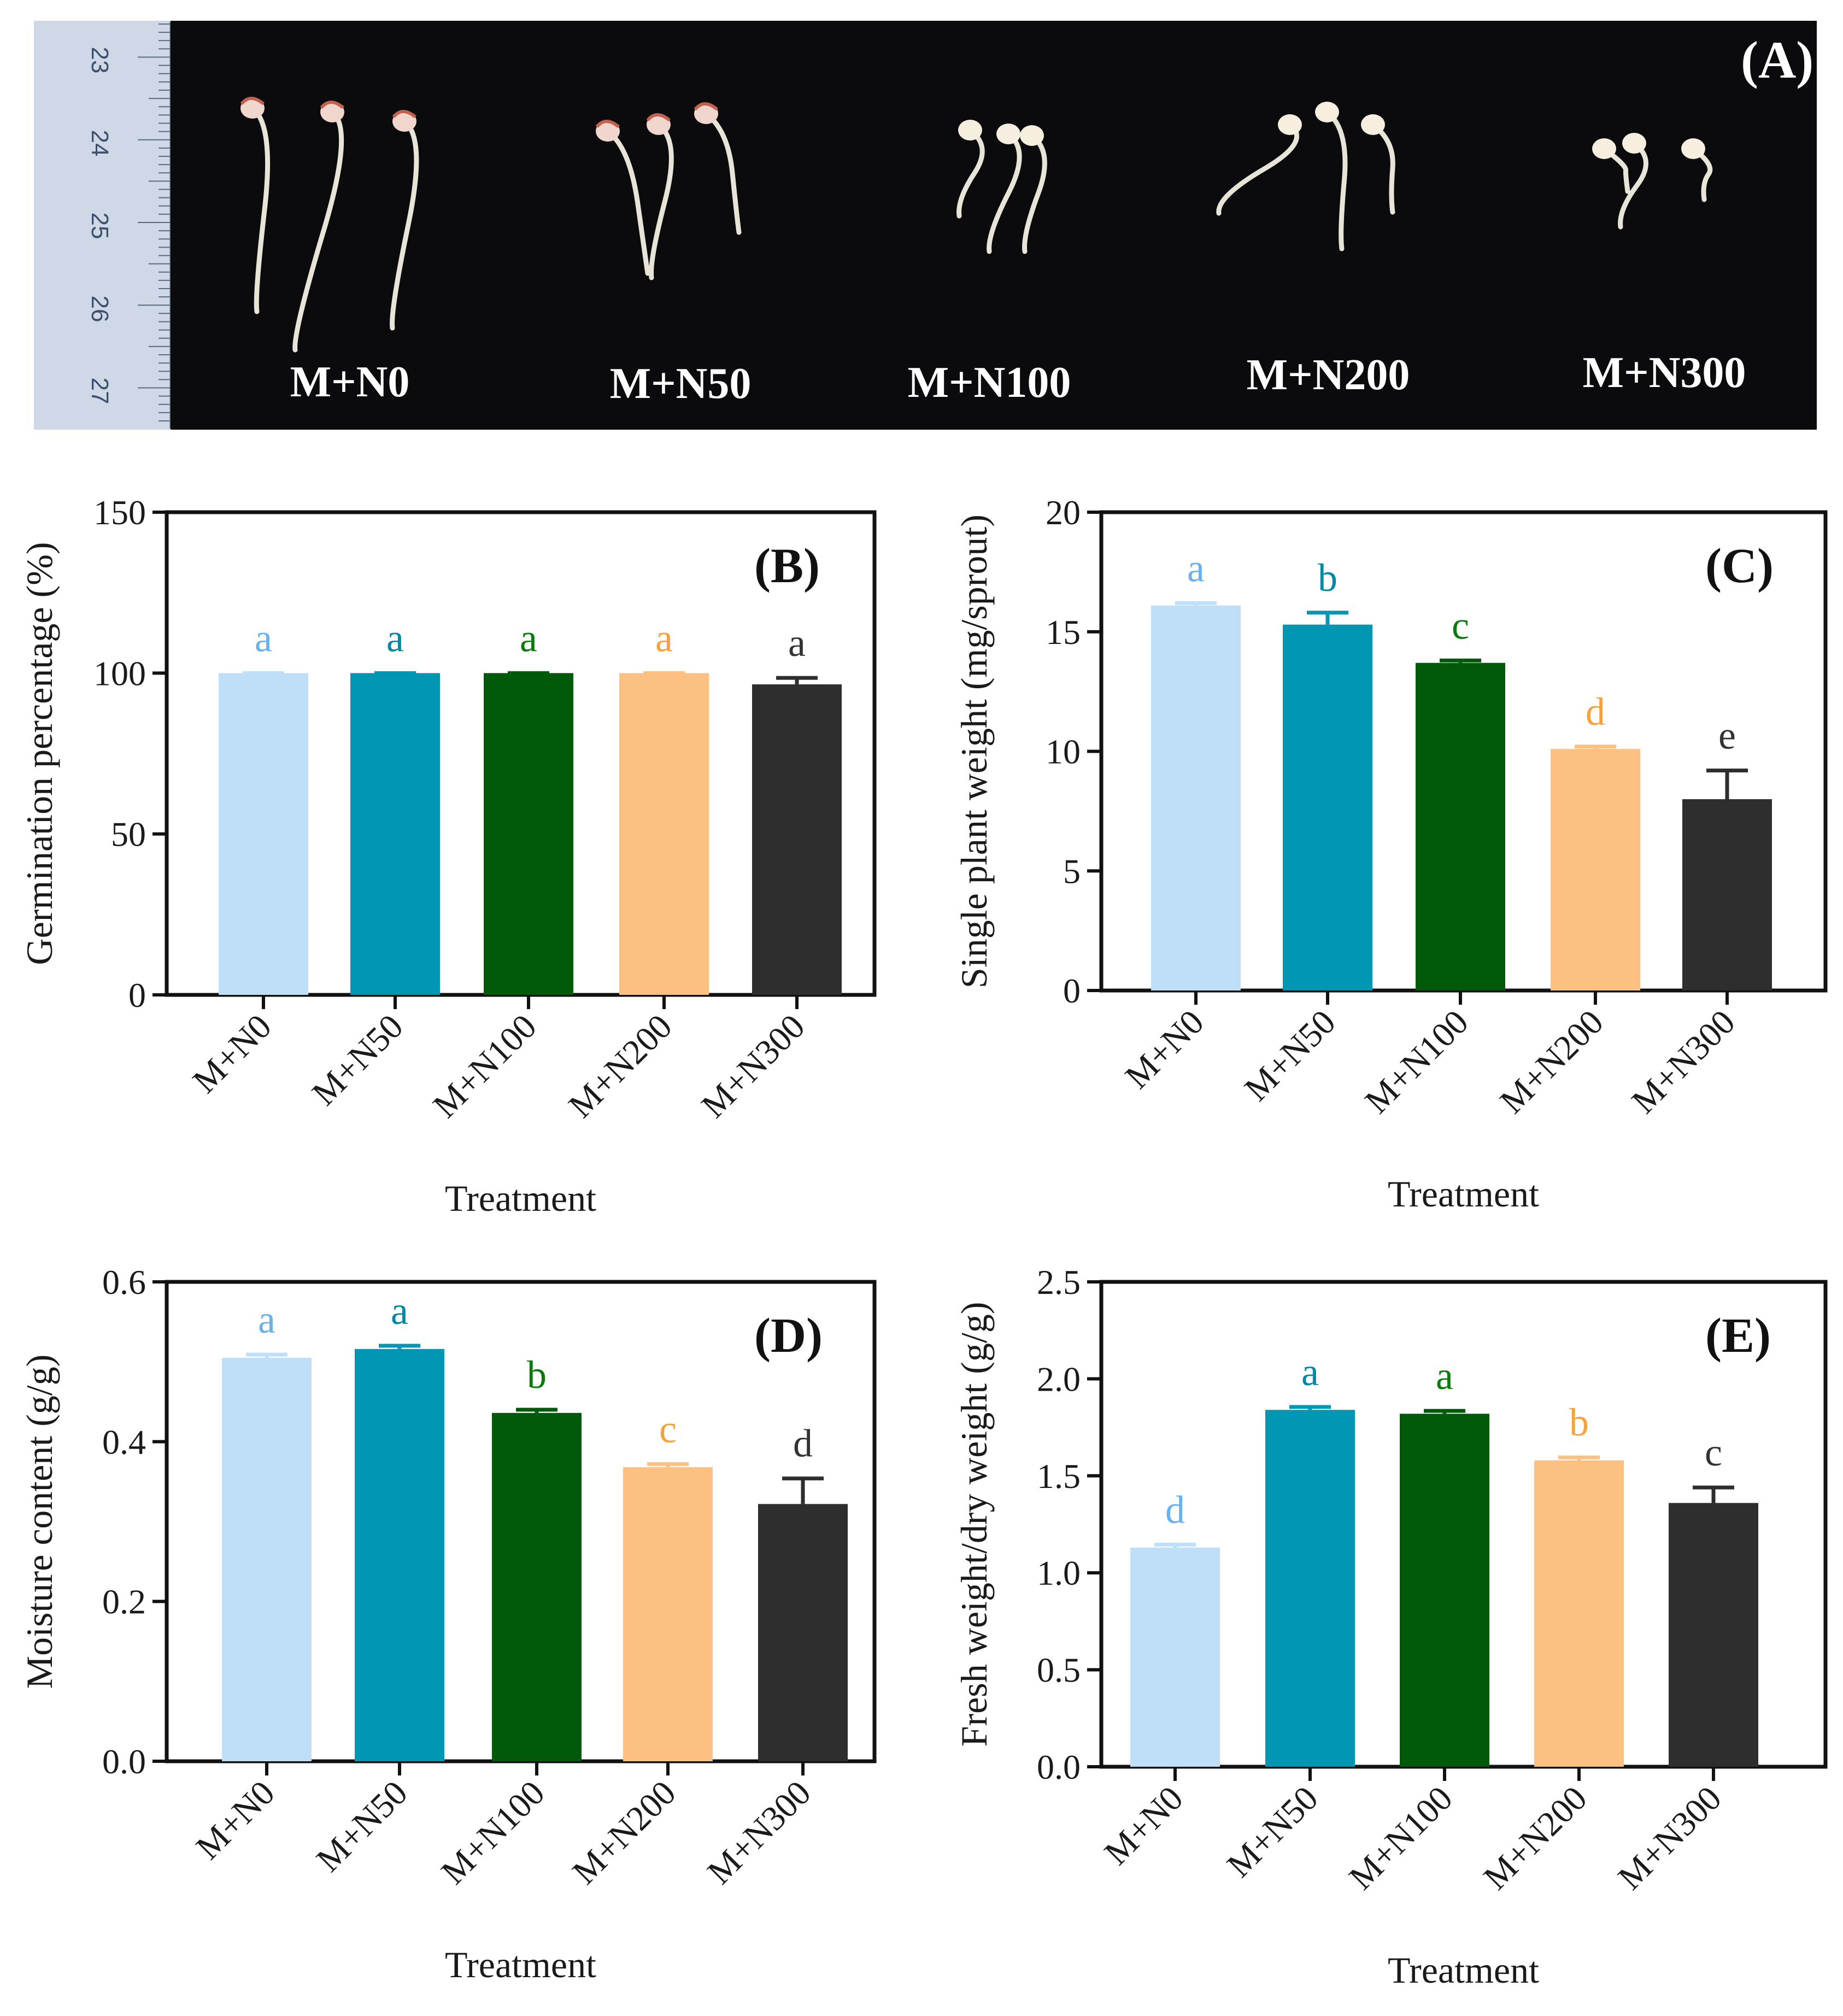 Image resolution: width=1843 pixels, height=2016 pixels. I want to click on y-tick-label: 2.5, so click(1059, 1282).